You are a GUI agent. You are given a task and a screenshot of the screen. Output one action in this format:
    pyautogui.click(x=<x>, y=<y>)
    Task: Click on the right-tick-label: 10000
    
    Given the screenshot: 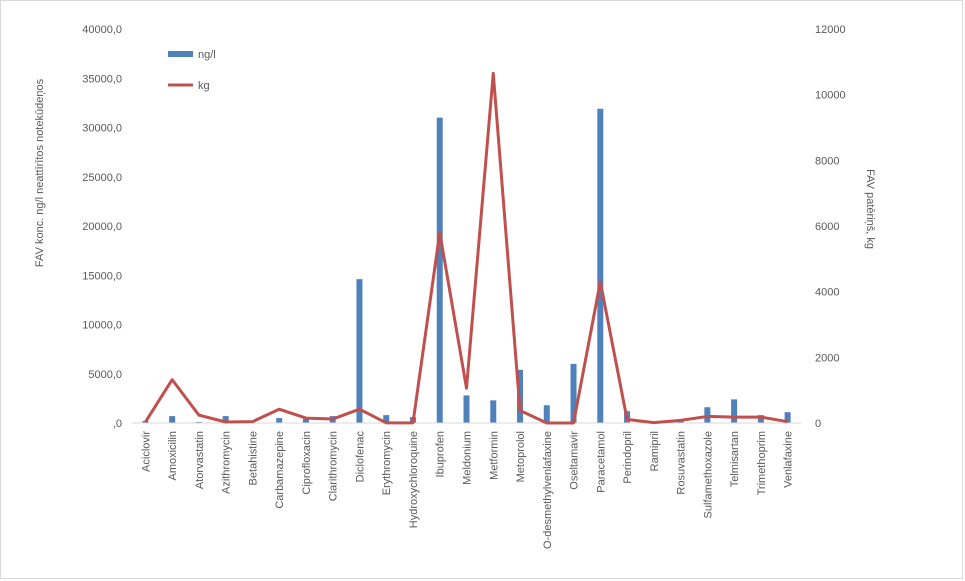 What is the action you would take?
    pyautogui.click(x=830, y=96)
    